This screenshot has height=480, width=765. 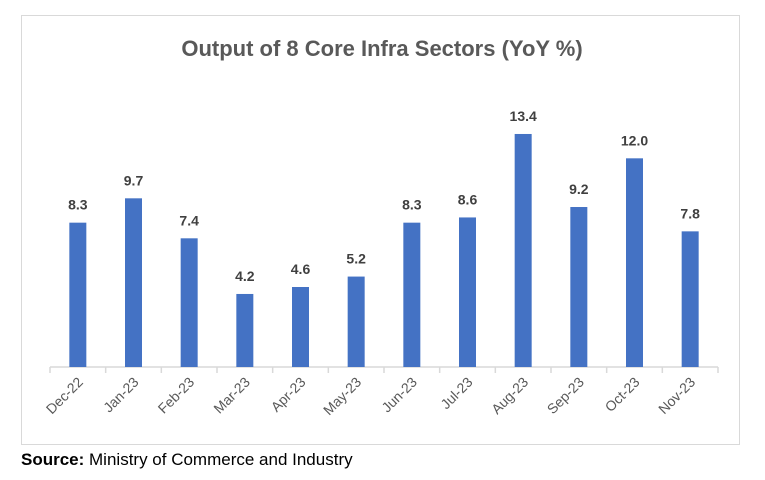 What do you see at coordinates (356, 259) in the screenshot?
I see `data-label: 5.2` at bounding box center [356, 259].